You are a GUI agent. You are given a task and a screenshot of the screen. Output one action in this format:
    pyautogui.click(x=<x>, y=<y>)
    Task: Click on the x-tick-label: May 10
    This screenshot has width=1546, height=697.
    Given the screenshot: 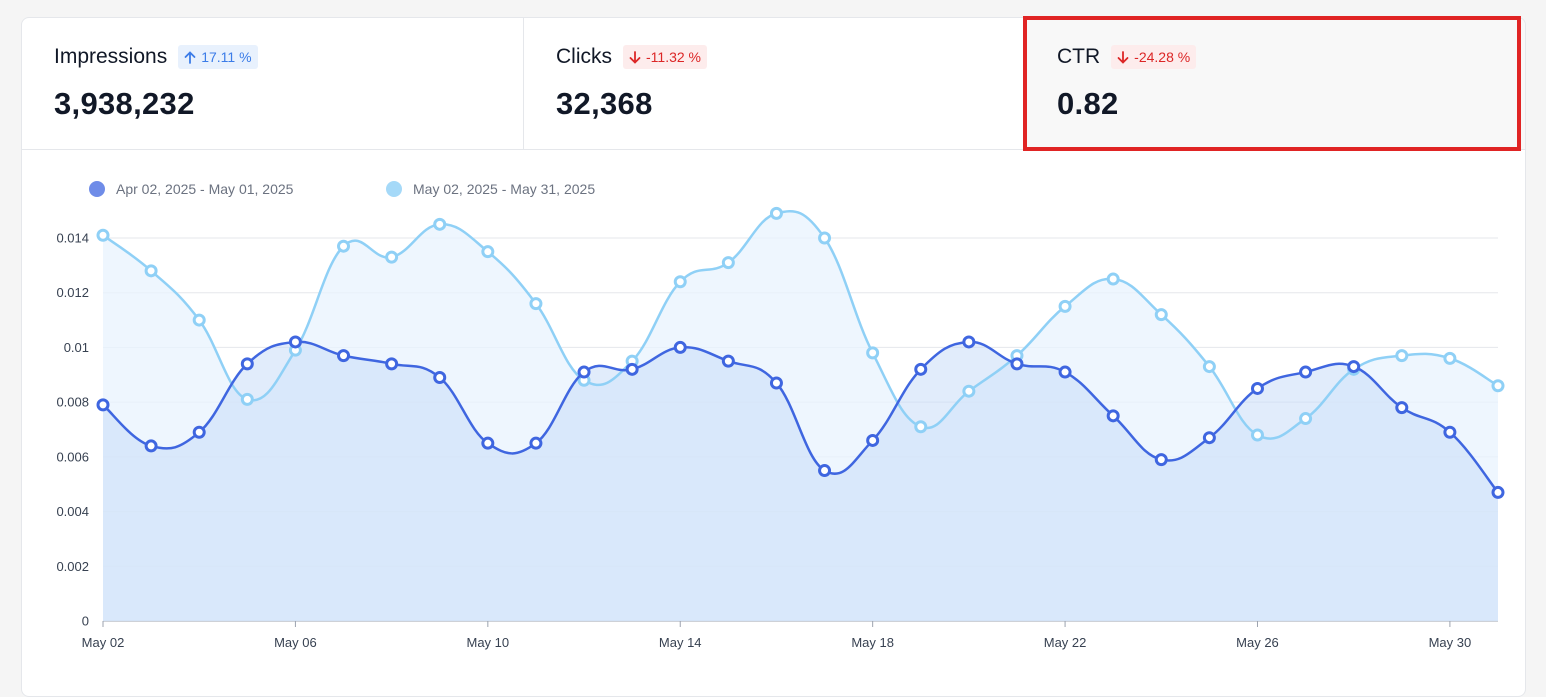 What is the action you would take?
    pyautogui.click(x=488, y=642)
    